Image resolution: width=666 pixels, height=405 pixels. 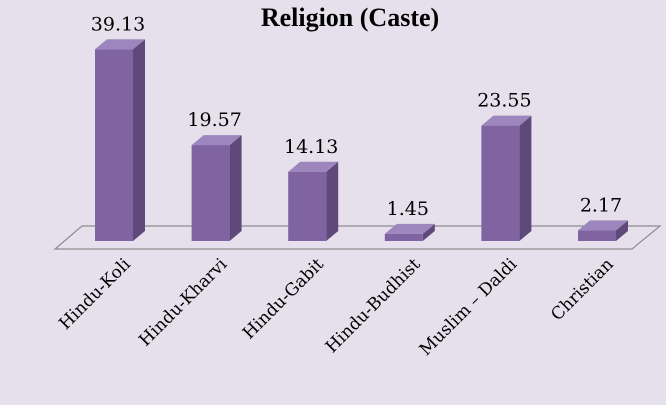 I want to click on data-label: 19.57, so click(x=214, y=120).